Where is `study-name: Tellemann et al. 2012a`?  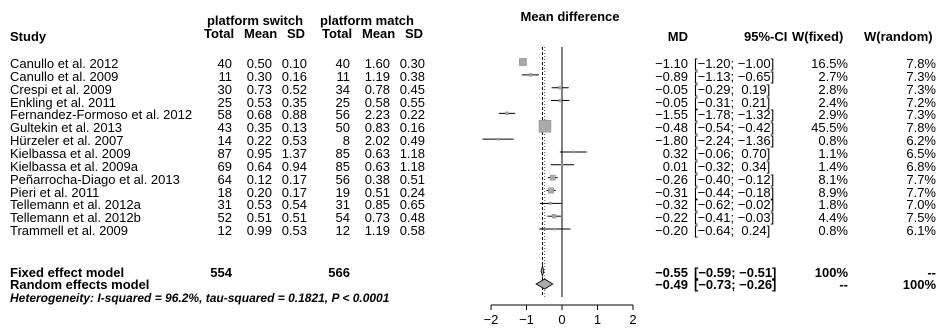
study-name: Tellemann et al. 2012a is located at coordinates (75, 205).